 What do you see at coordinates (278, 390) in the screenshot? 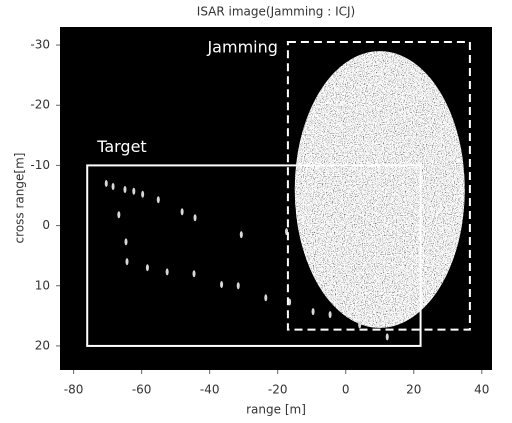
I see `x-tick-label: -20` at bounding box center [278, 390].